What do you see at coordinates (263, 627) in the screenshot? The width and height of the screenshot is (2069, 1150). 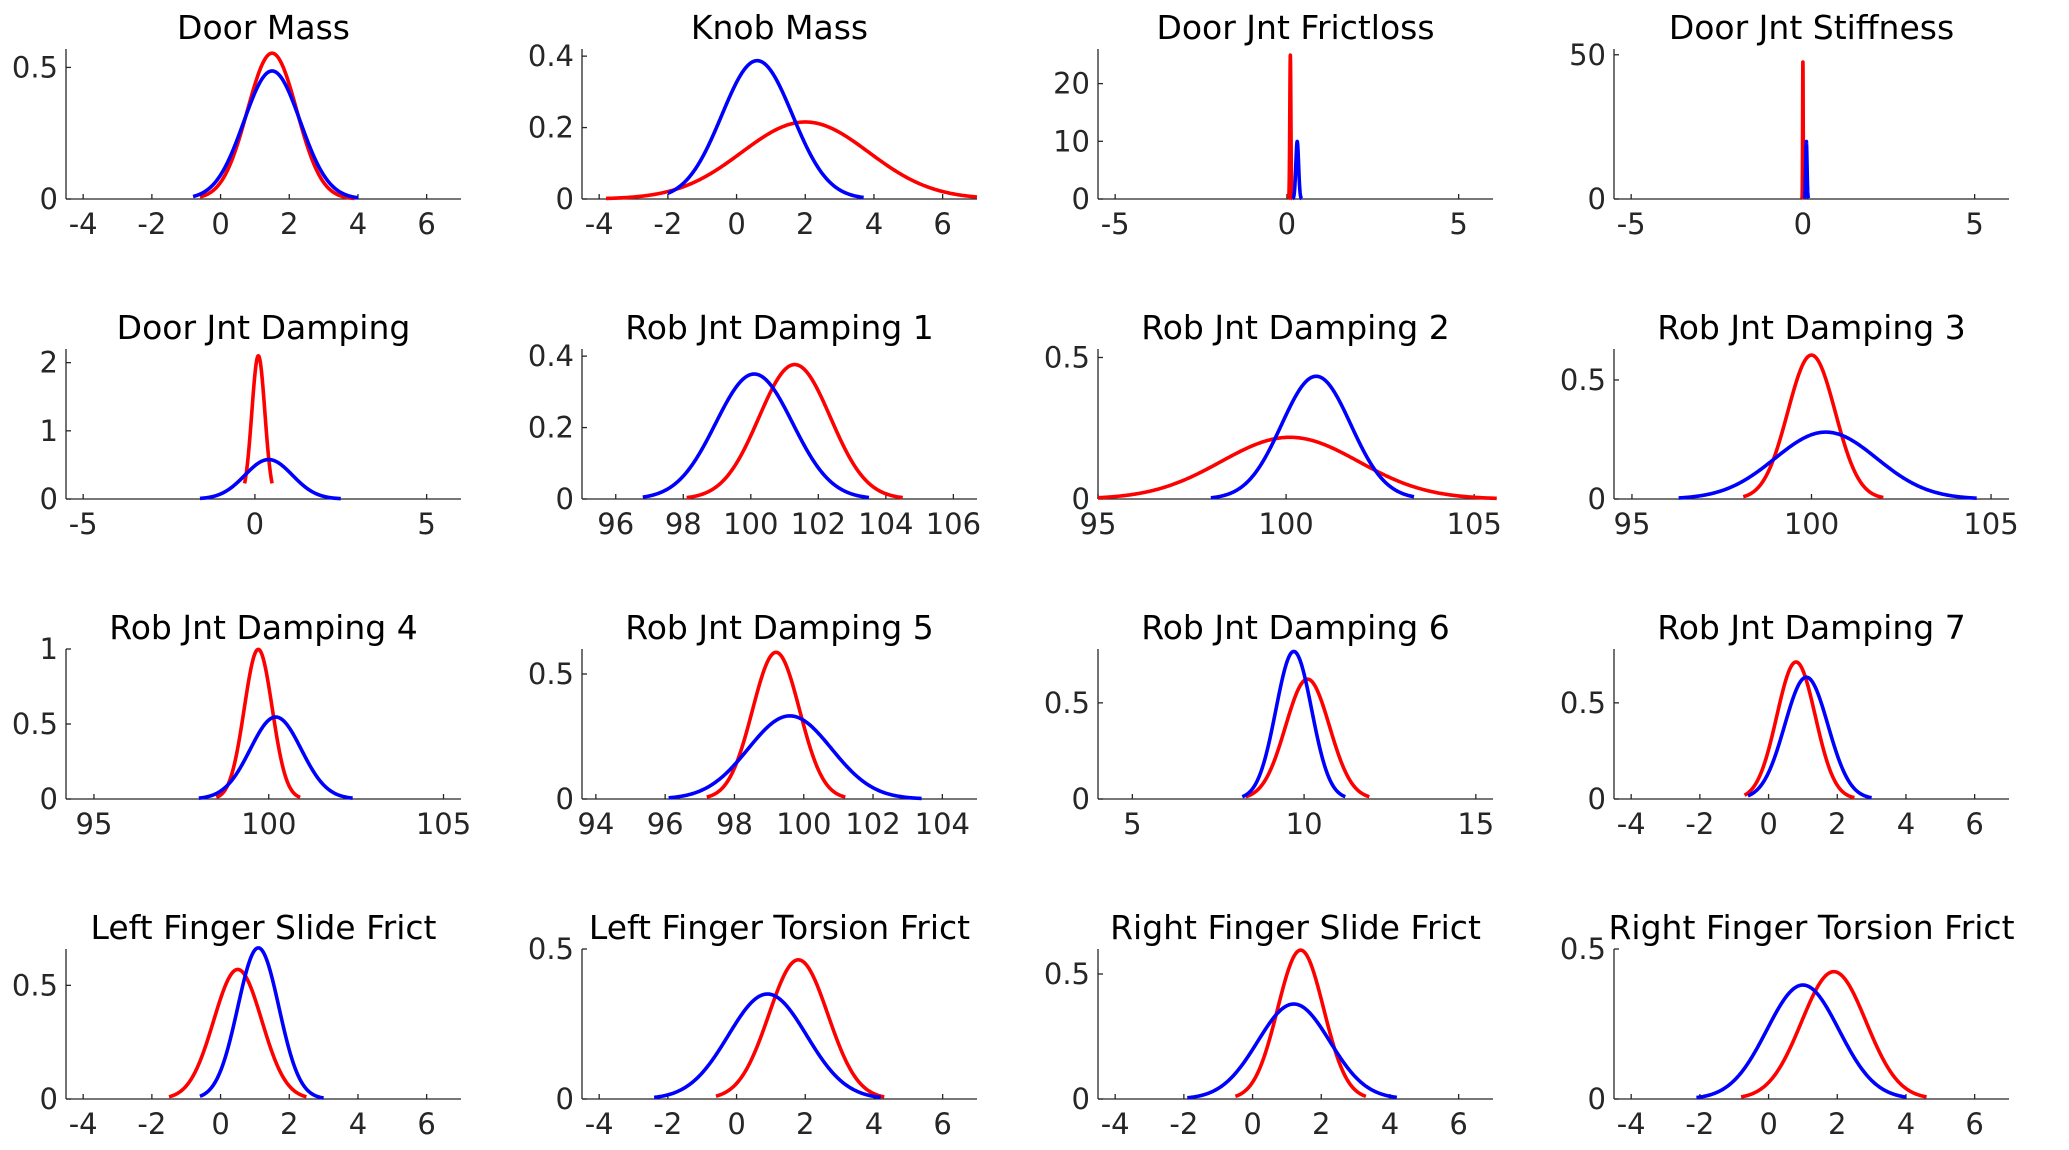 I see `subplot-title: Rob Jnt Damping 4` at bounding box center [263, 627].